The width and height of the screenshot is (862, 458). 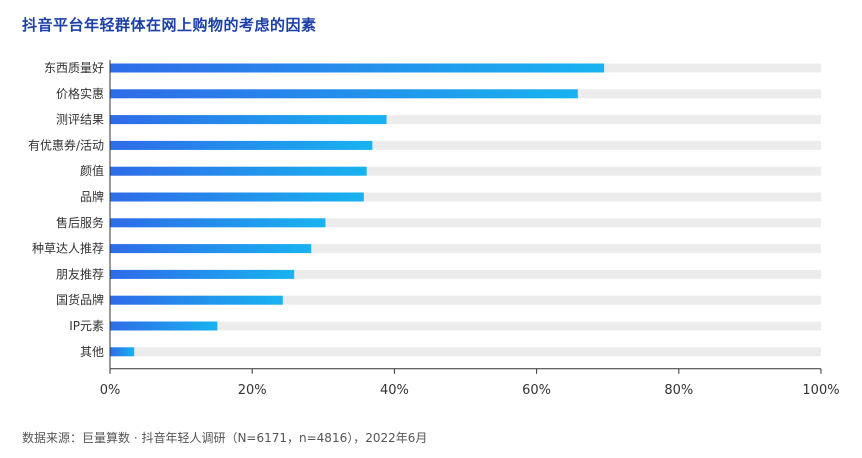 What do you see at coordinates (92, 352) in the screenshot?
I see `category-label: 其他` at bounding box center [92, 352].